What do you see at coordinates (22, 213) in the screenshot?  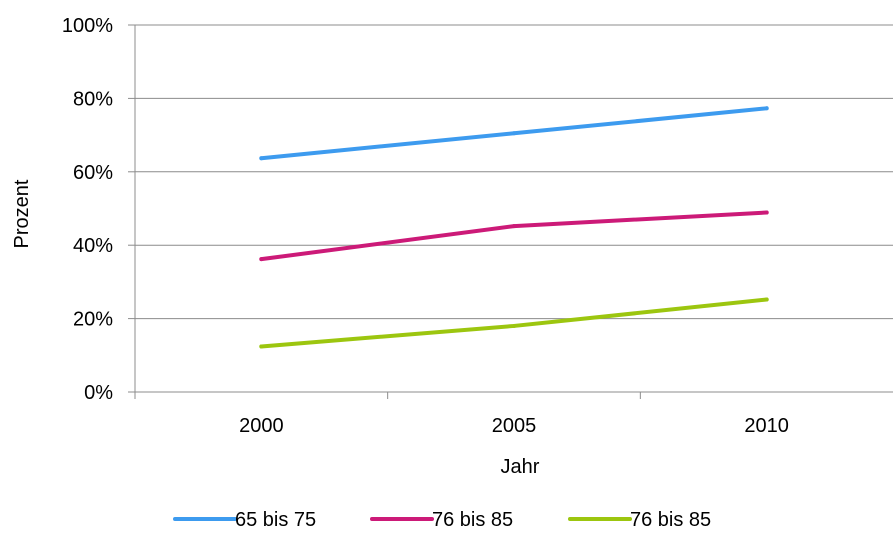 I see `y-axis-title: Prozent` at bounding box center [22, 213].